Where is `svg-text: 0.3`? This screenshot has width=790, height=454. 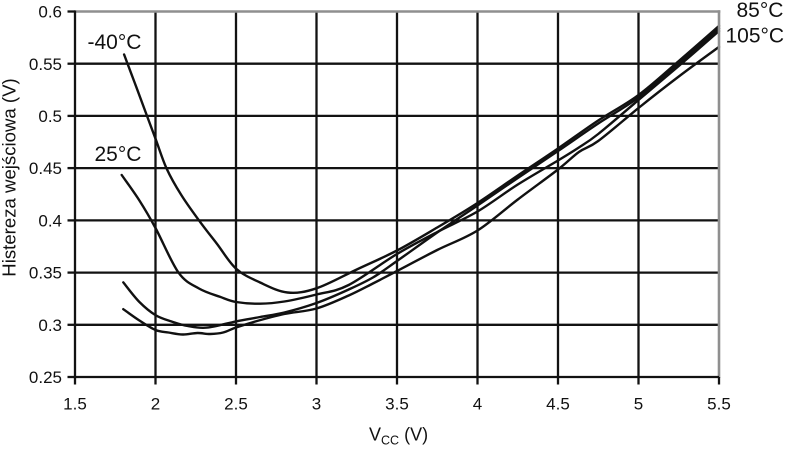
svg-text: 0.3 is located at coordinates (50, 325).